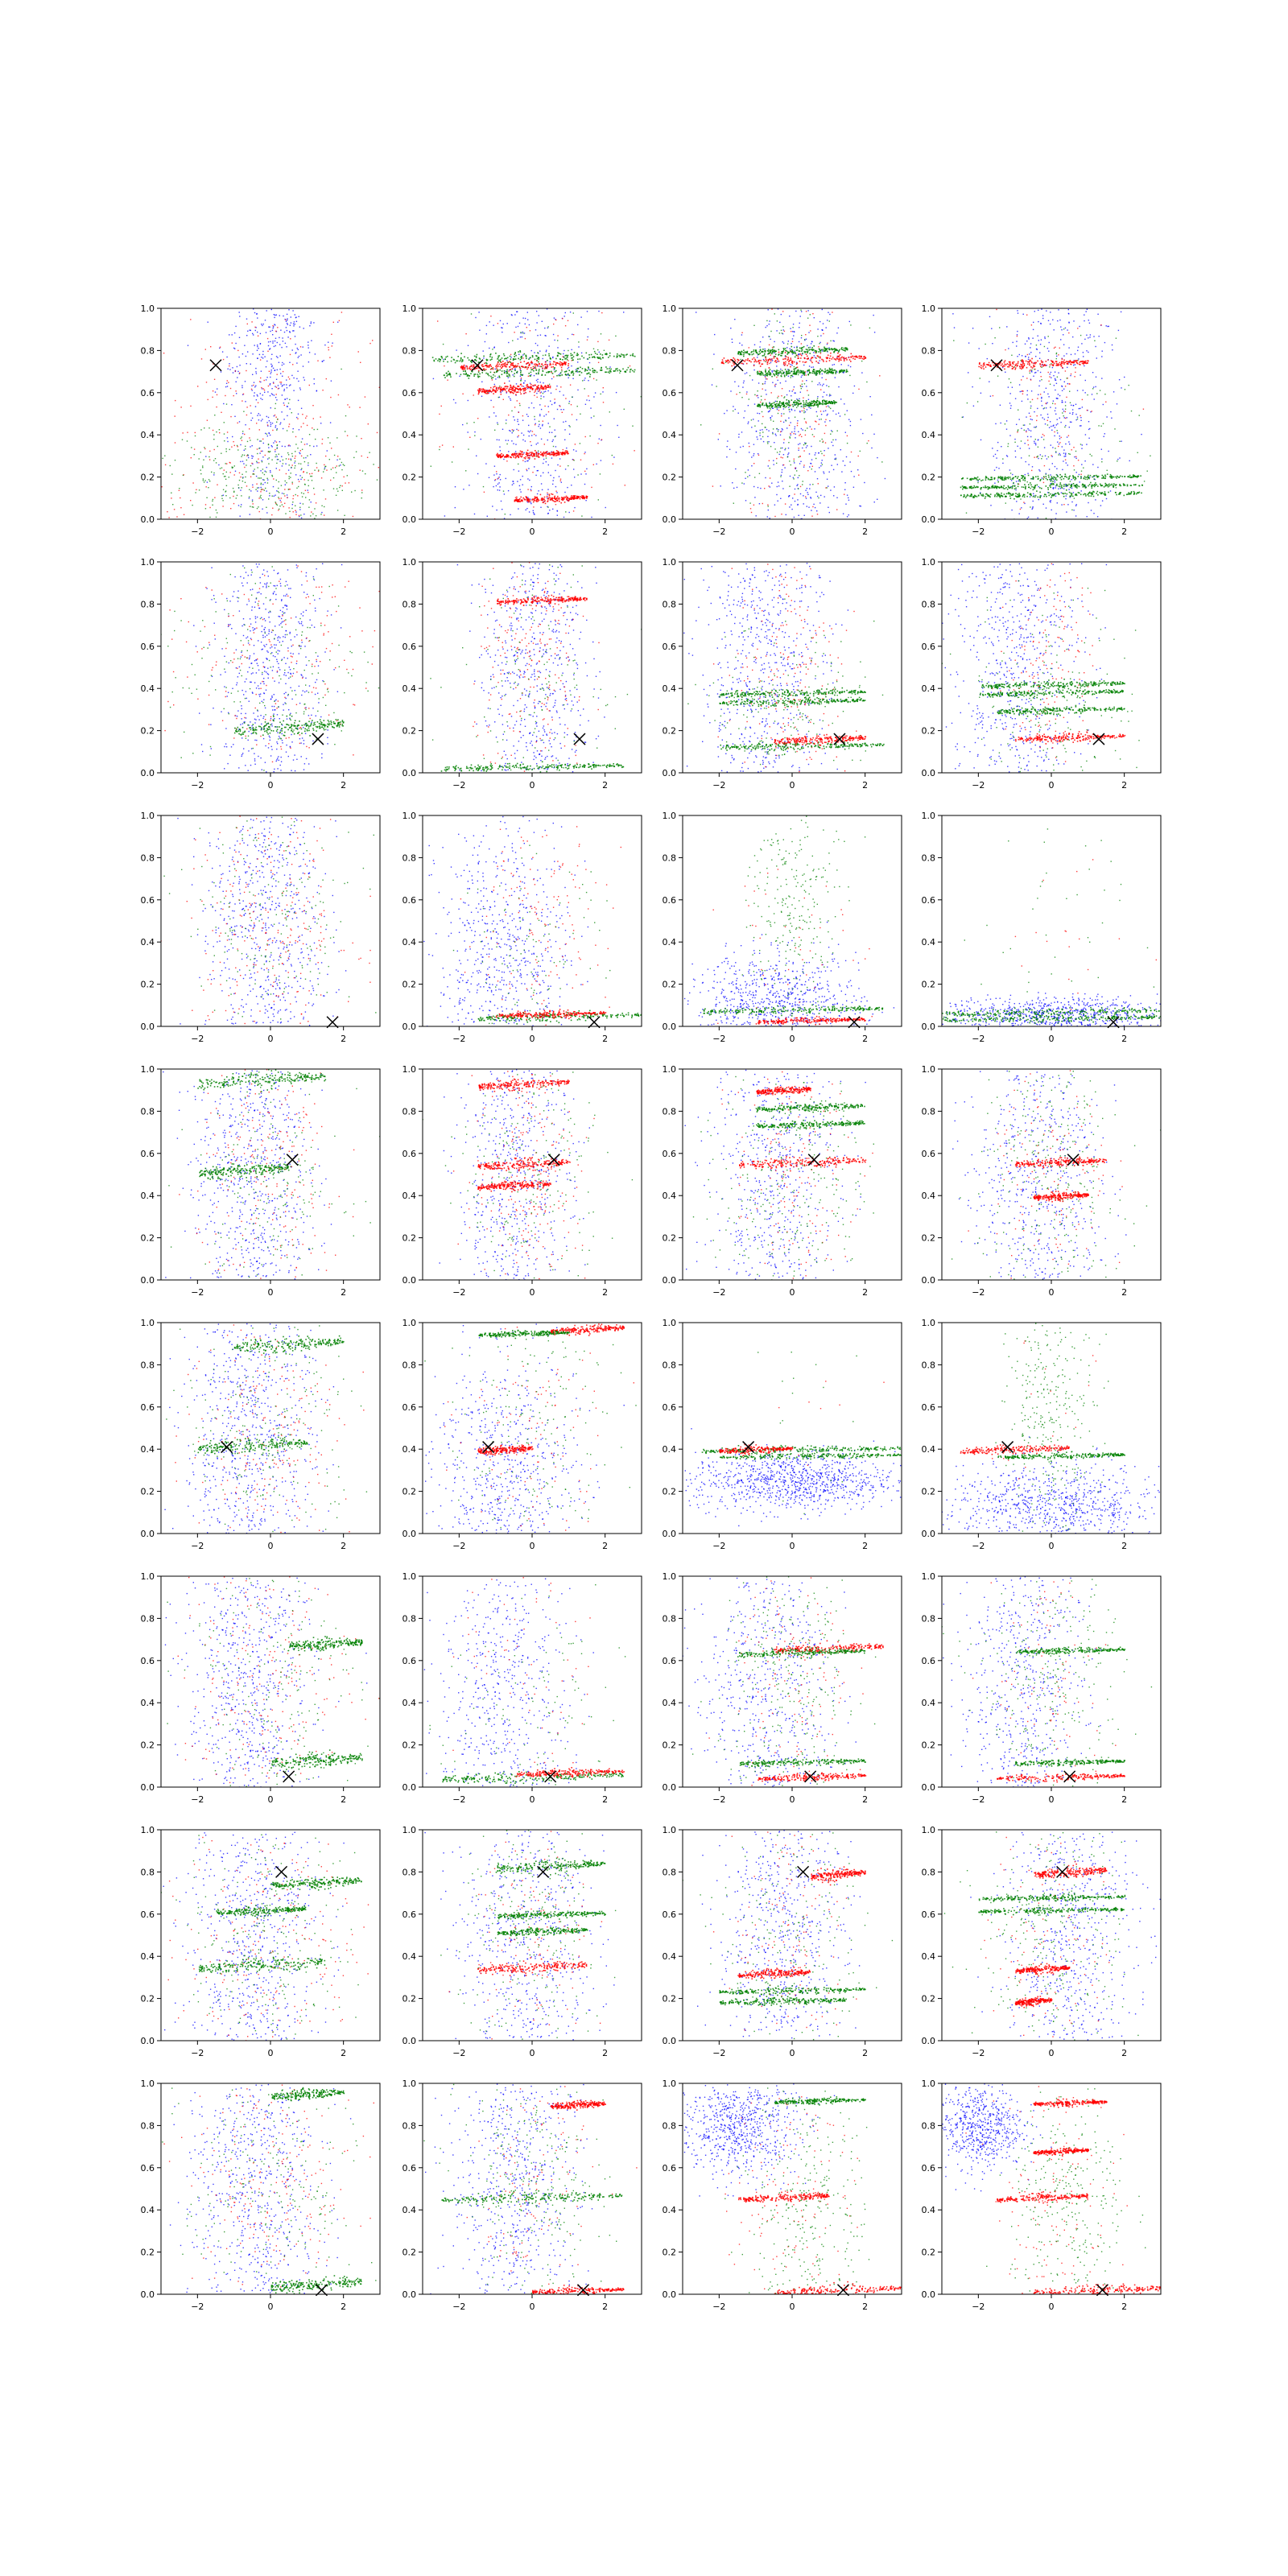 The image size is (1288, 2576). What do you see at coordinates (271, 531) in the screenshot?
I see `x-tick-label: 0` at bounding box center [271, 531].